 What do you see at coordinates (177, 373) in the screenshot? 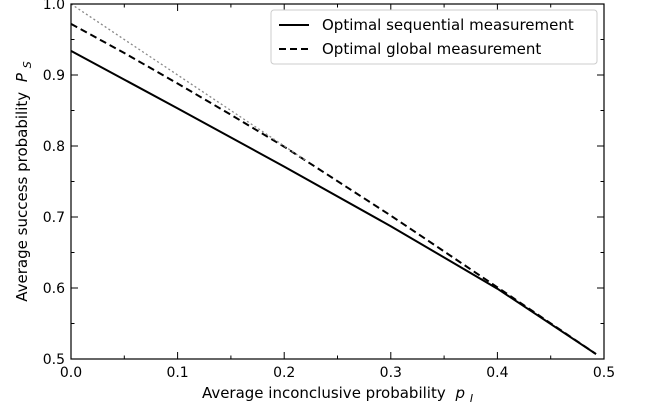
I see `x-tick-label: 0.1` at bounding box center [177, 373].